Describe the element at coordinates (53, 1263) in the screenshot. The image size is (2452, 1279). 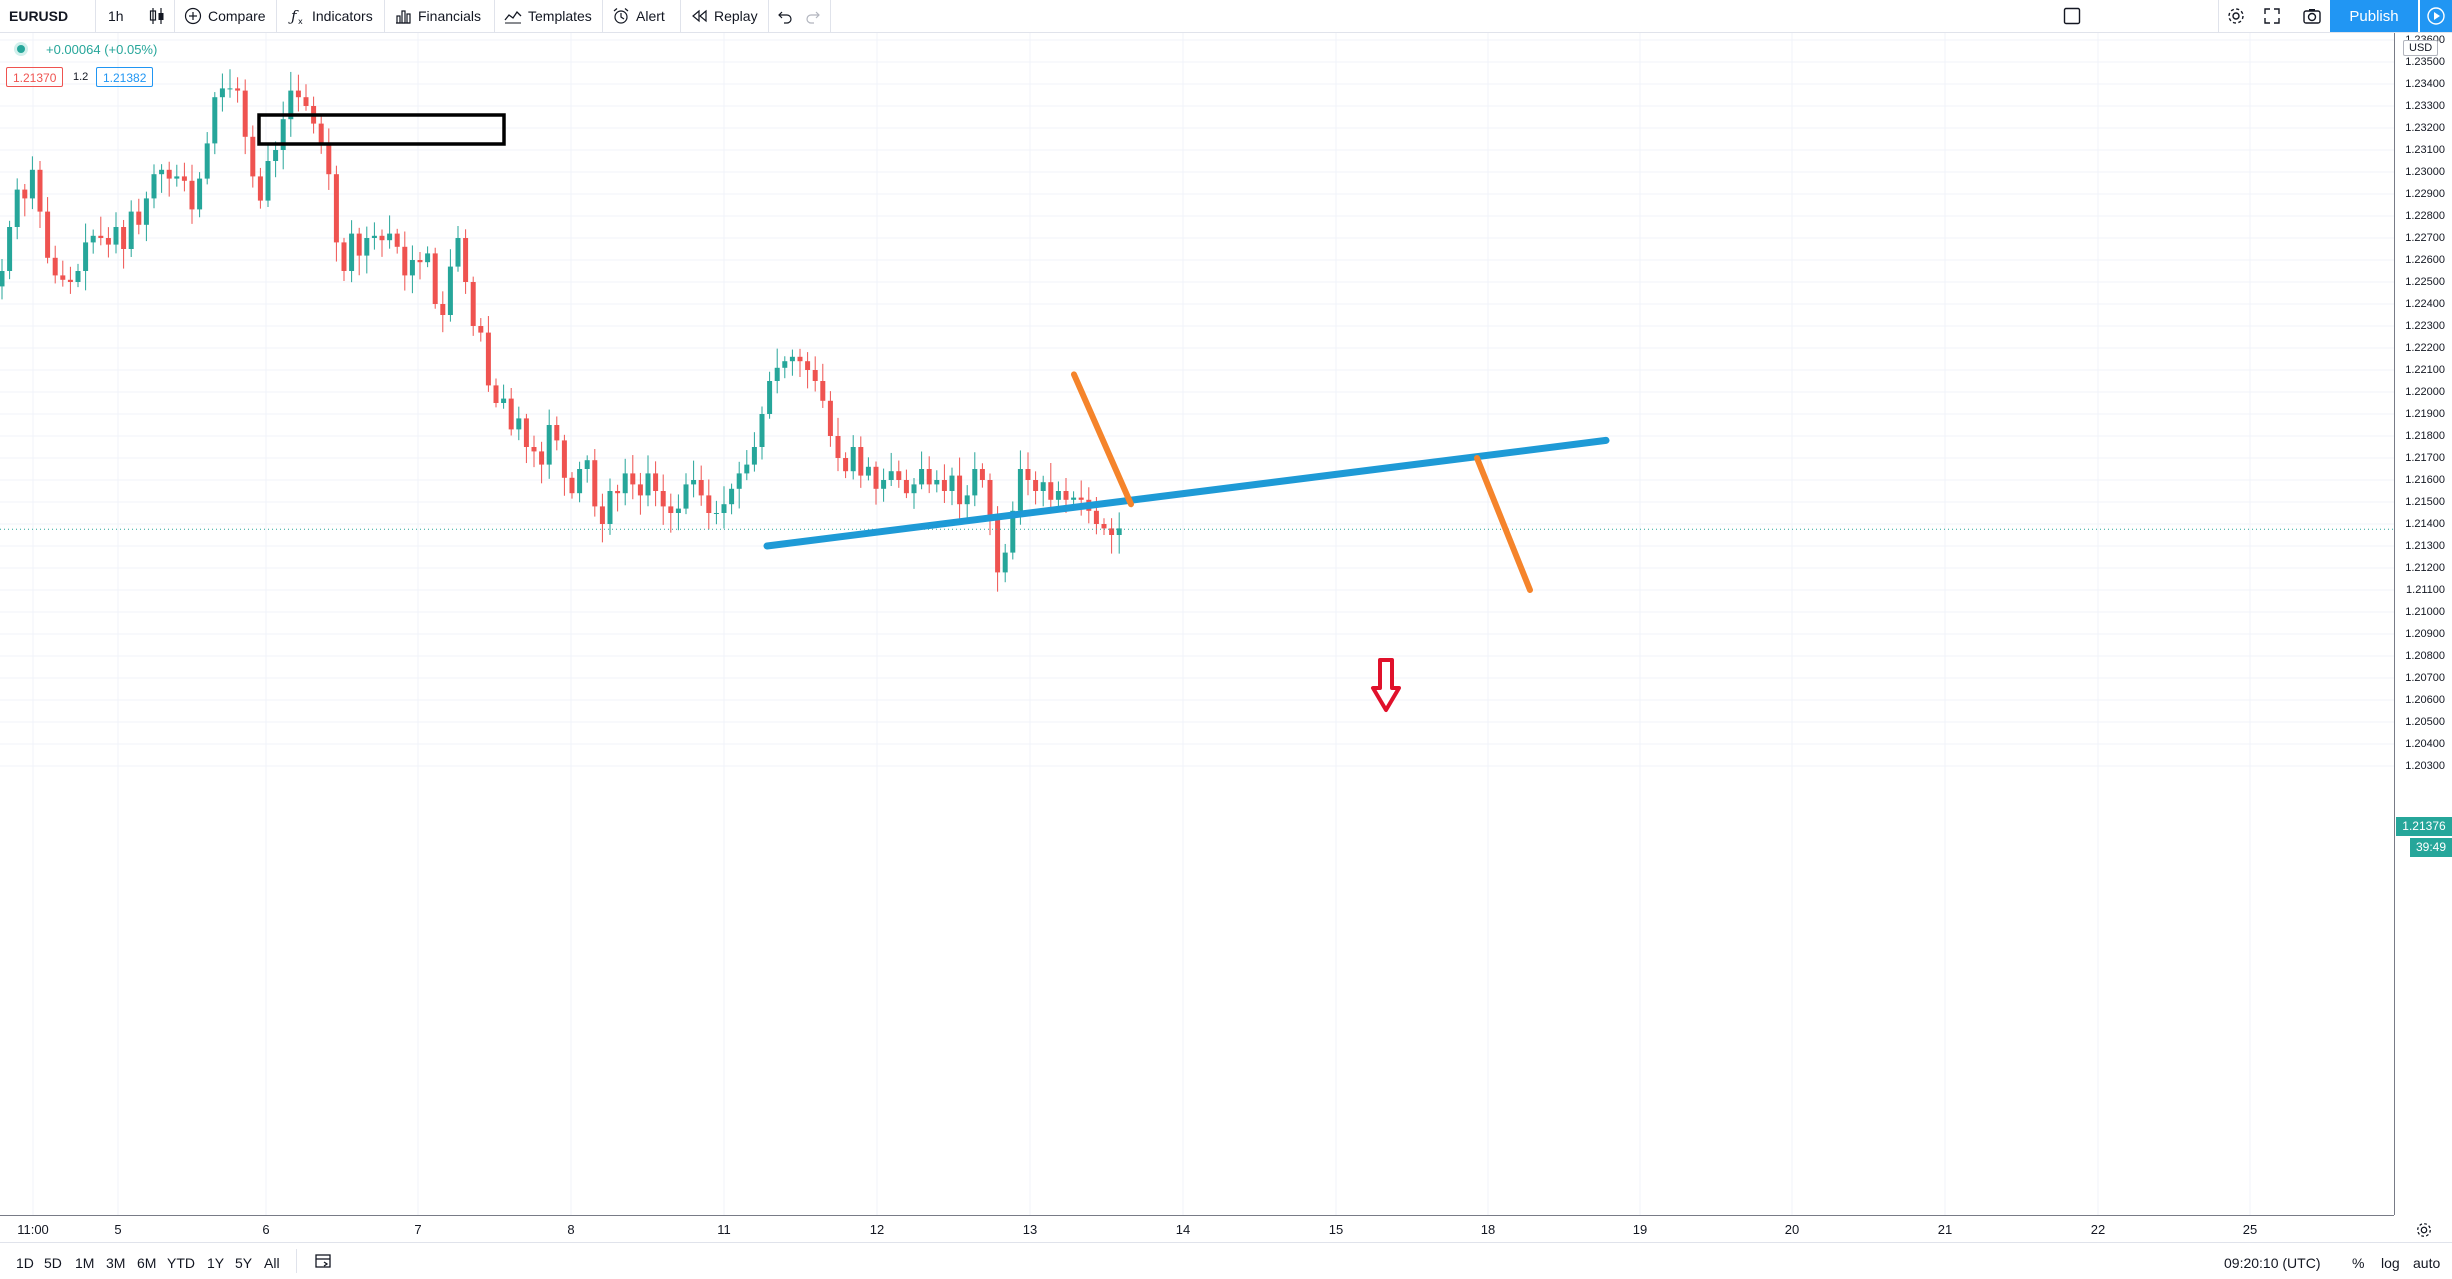
I see `range-5d-button: 5D` at that location.